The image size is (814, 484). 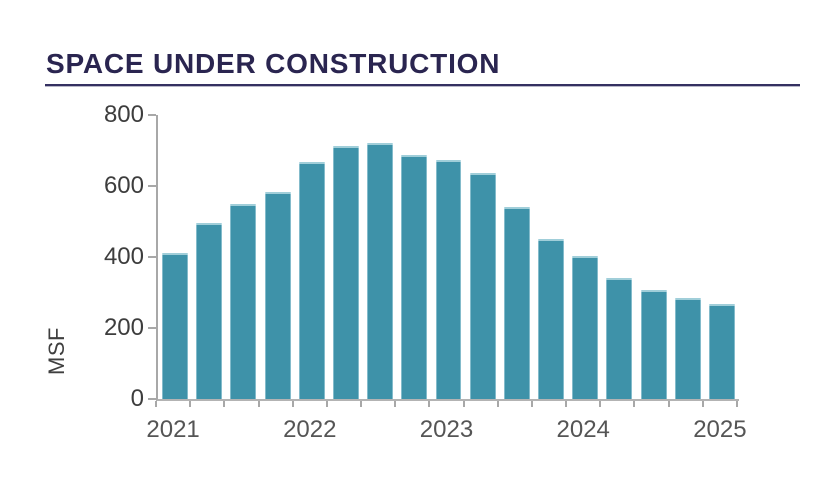 What do you see at coordinates (310, 429) in the screenshot?
I see `x-tick-label-2022: 2022` at bounding box center [310, 429].